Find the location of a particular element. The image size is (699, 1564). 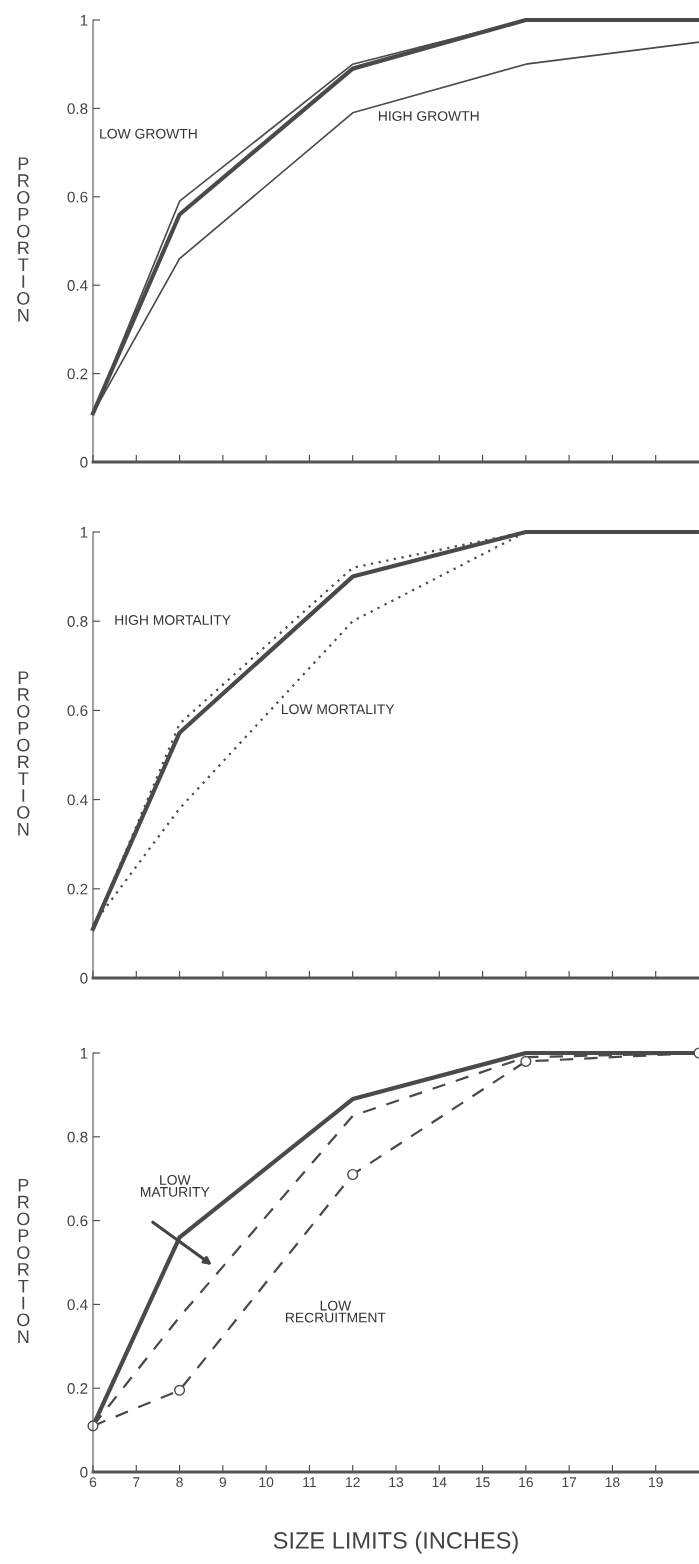

x-tick-label: 8 is located at coordinates (179, 1482).